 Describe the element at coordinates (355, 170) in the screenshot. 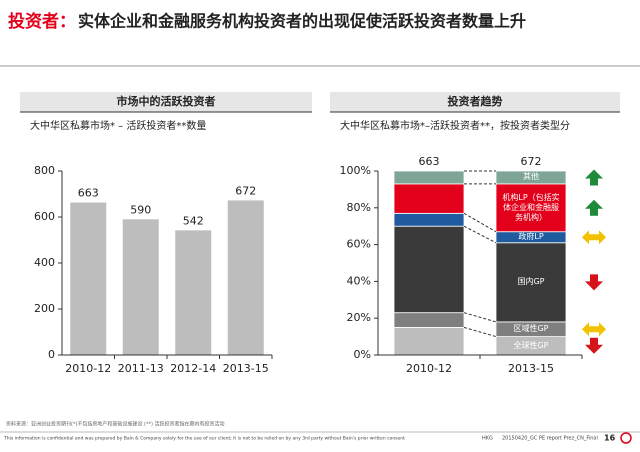

I see `y-tick-label: 100%` at that location.